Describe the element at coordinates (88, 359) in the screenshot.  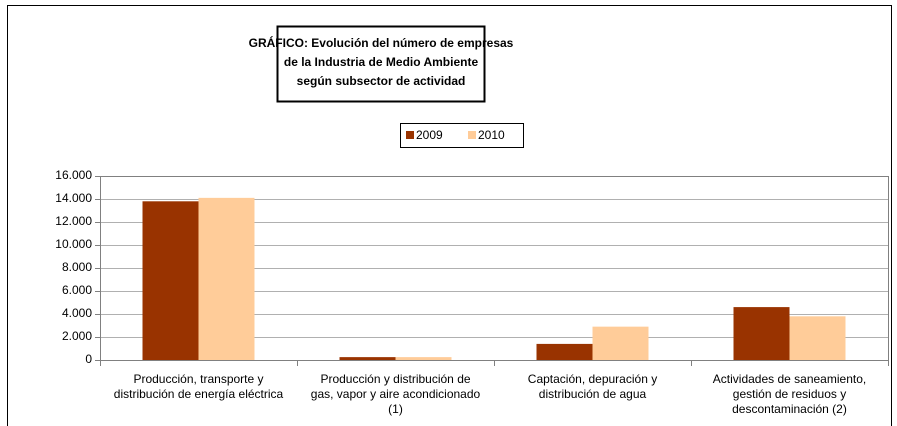
I see `y-tick-label: 0` at that location.